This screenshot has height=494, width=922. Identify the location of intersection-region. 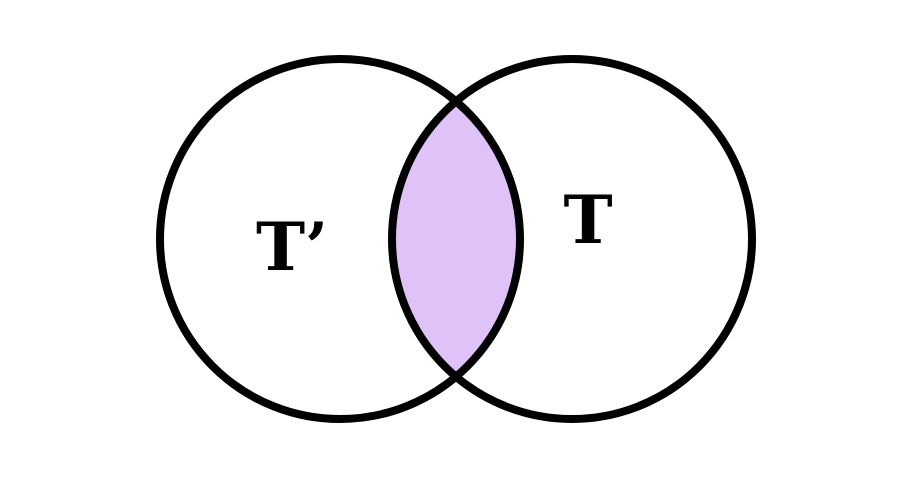
(456, 239).